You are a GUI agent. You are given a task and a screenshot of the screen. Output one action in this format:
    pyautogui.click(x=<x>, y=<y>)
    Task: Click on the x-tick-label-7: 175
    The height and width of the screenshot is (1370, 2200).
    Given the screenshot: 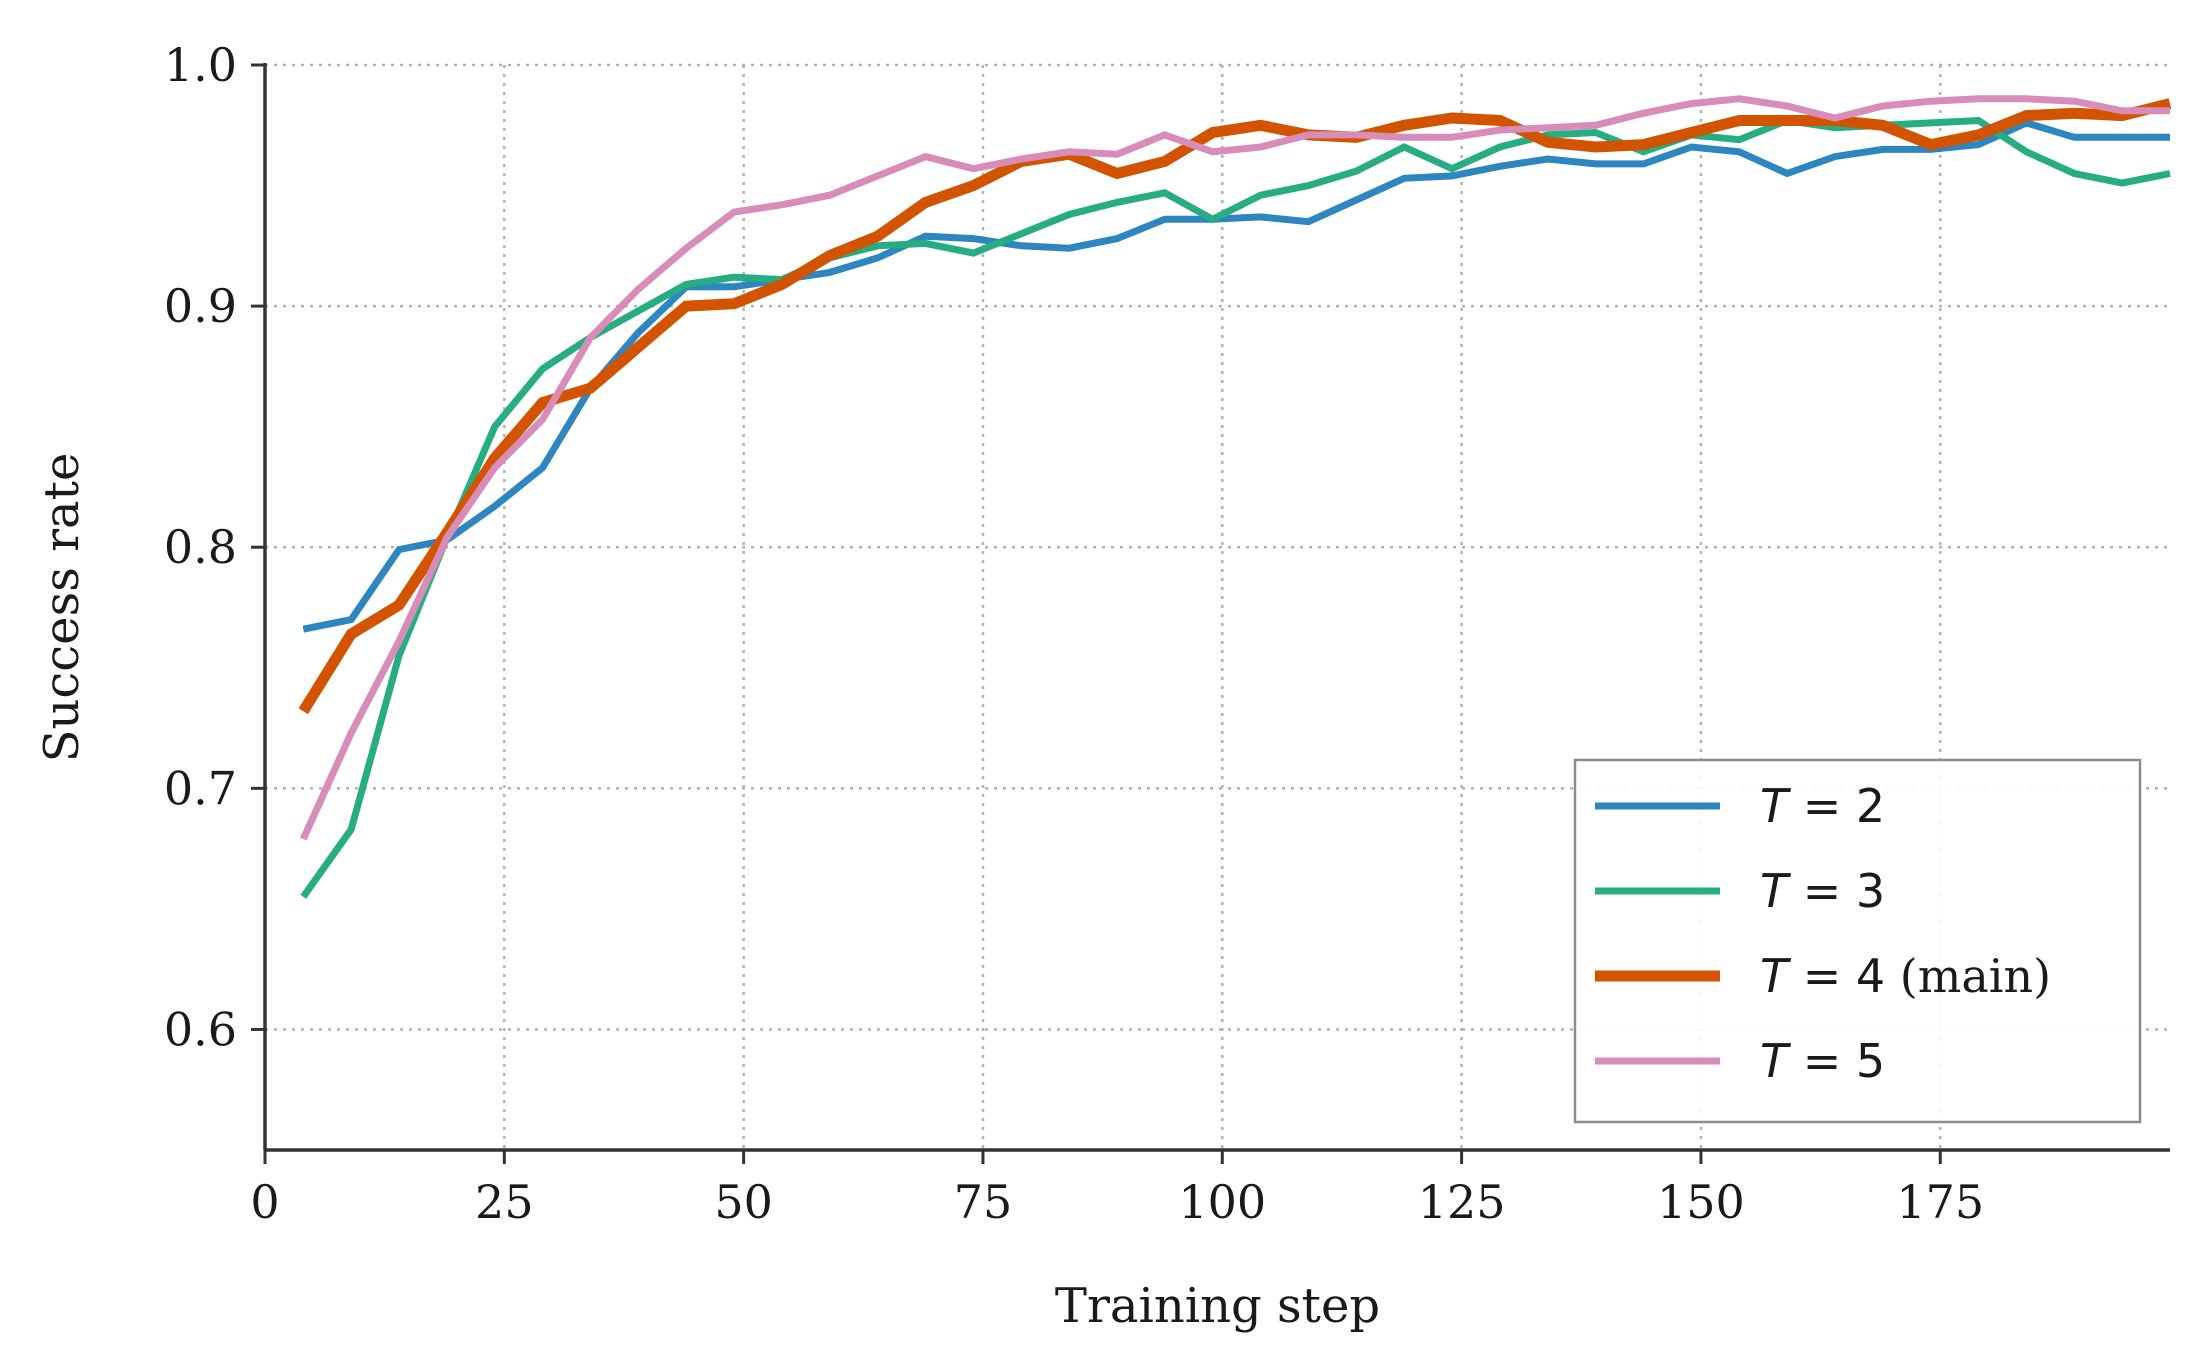 What is the action you would take?
    pyautogui.click(x=1940, y=1202)
    